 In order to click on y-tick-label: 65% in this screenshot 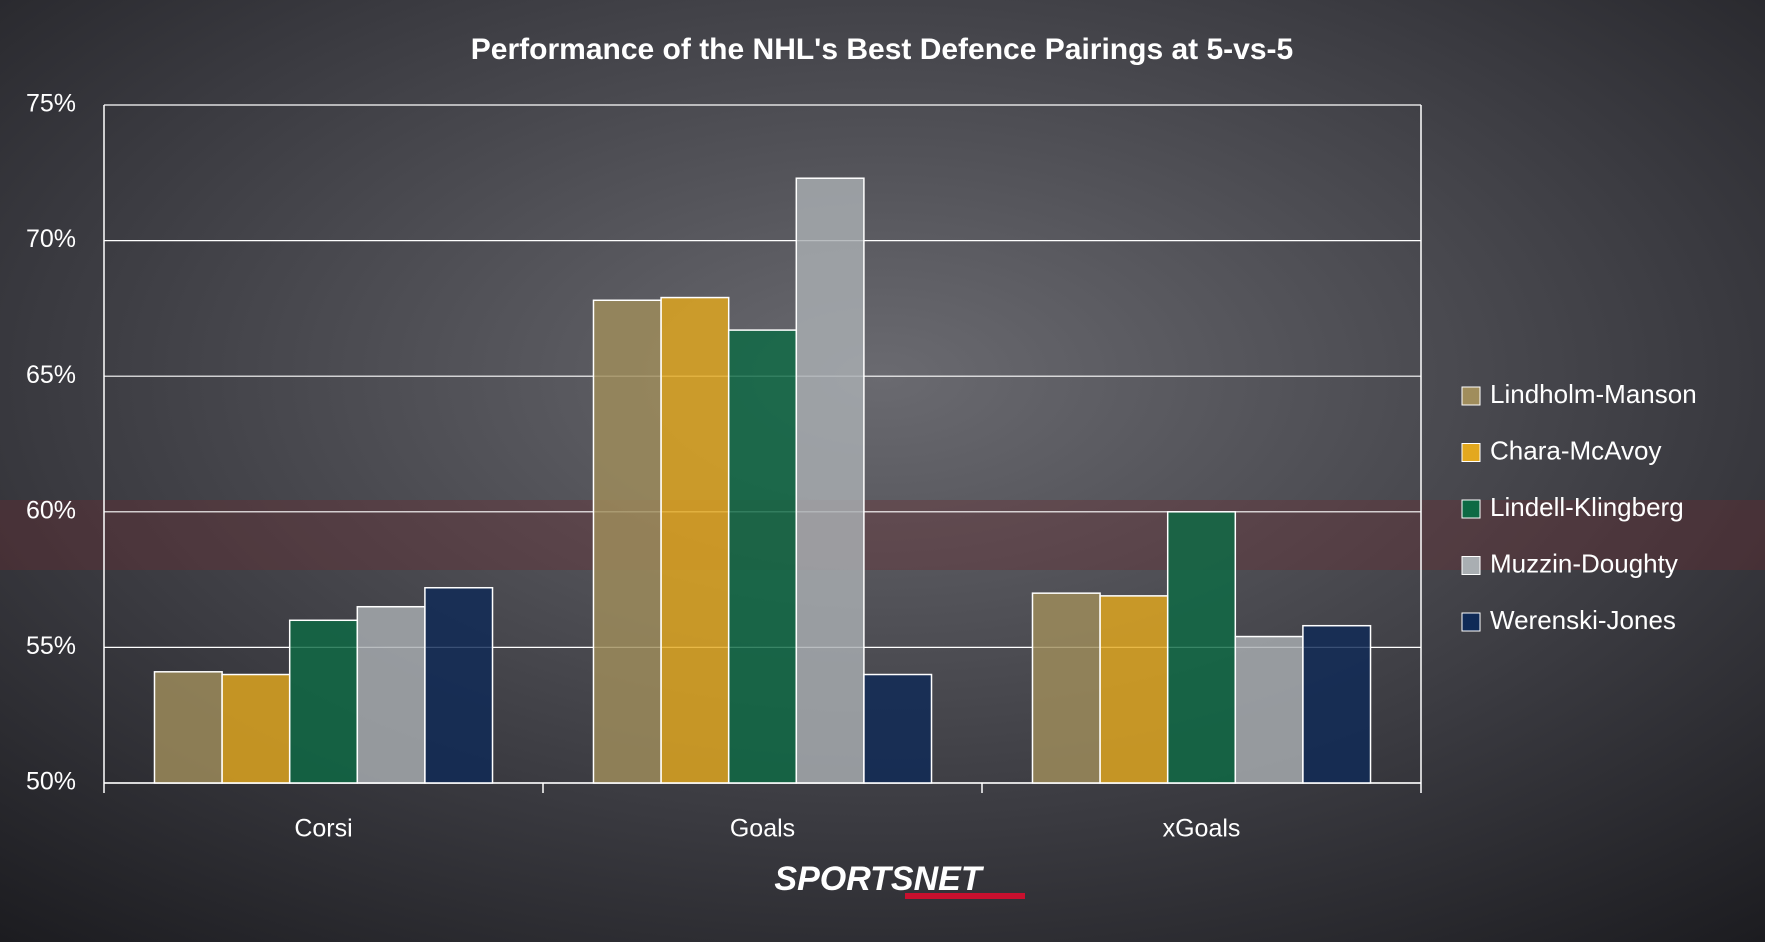, I will do `click(51, 375)`.